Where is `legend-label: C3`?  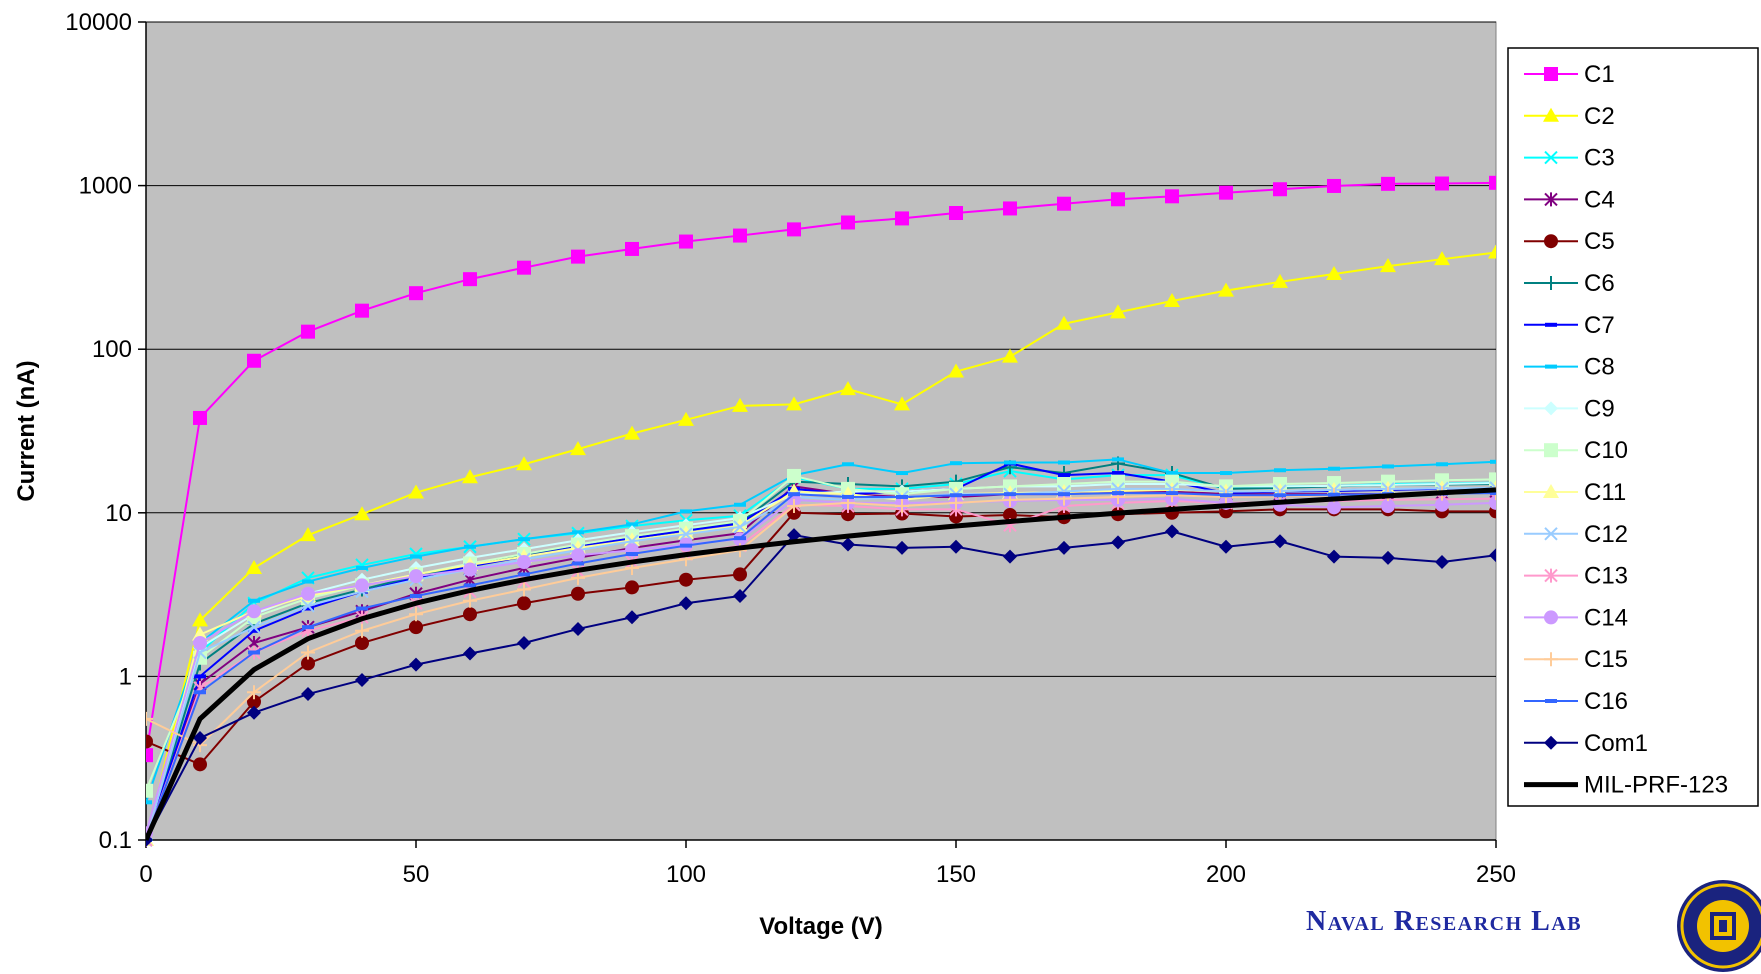 legend-label: C3 is located at coordinates (1599, 158).